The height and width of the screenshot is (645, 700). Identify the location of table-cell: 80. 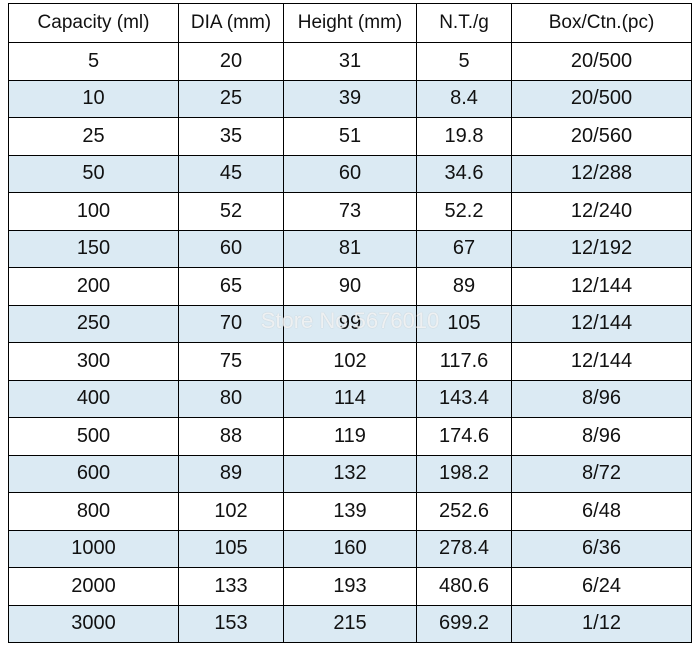
(231, 398).